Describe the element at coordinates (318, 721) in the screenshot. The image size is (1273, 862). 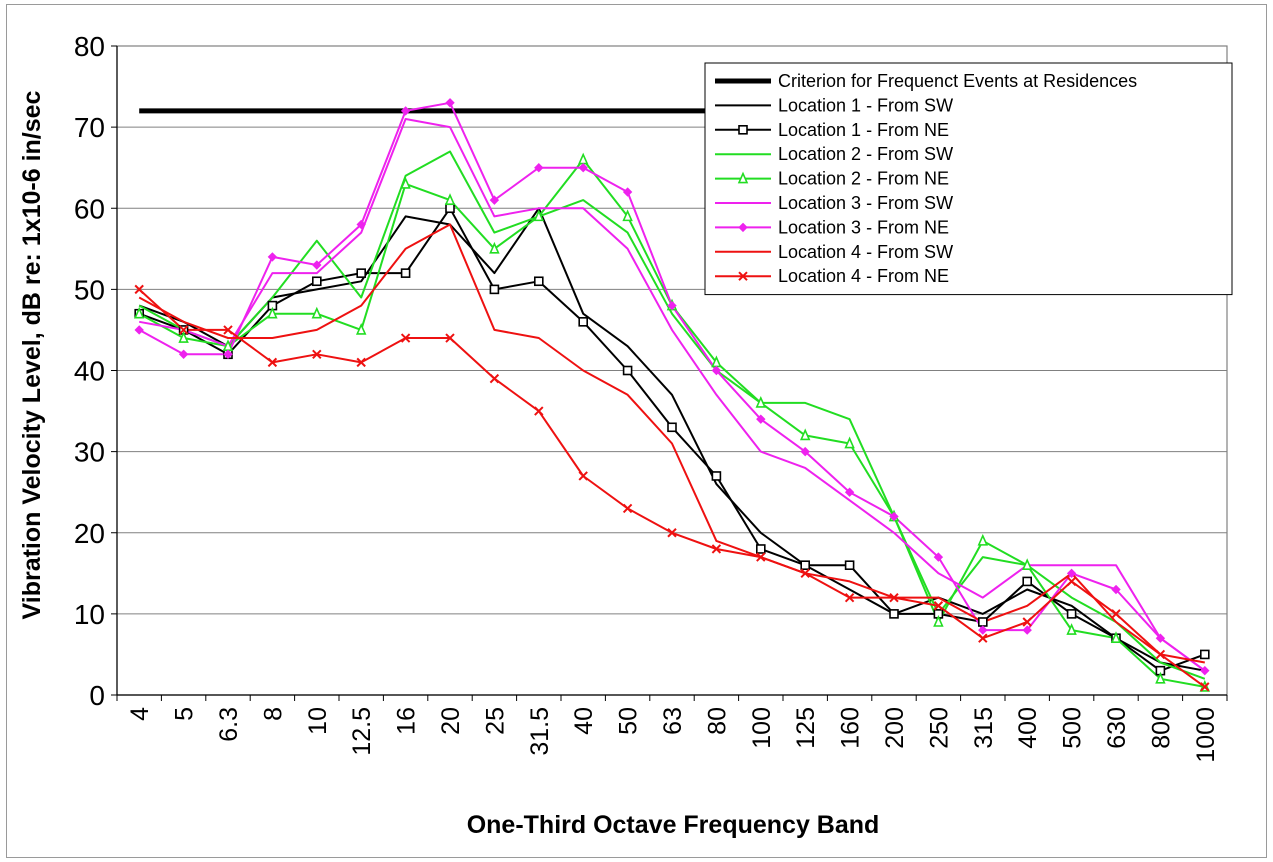
I see `x-tick-label: 10` at that location.